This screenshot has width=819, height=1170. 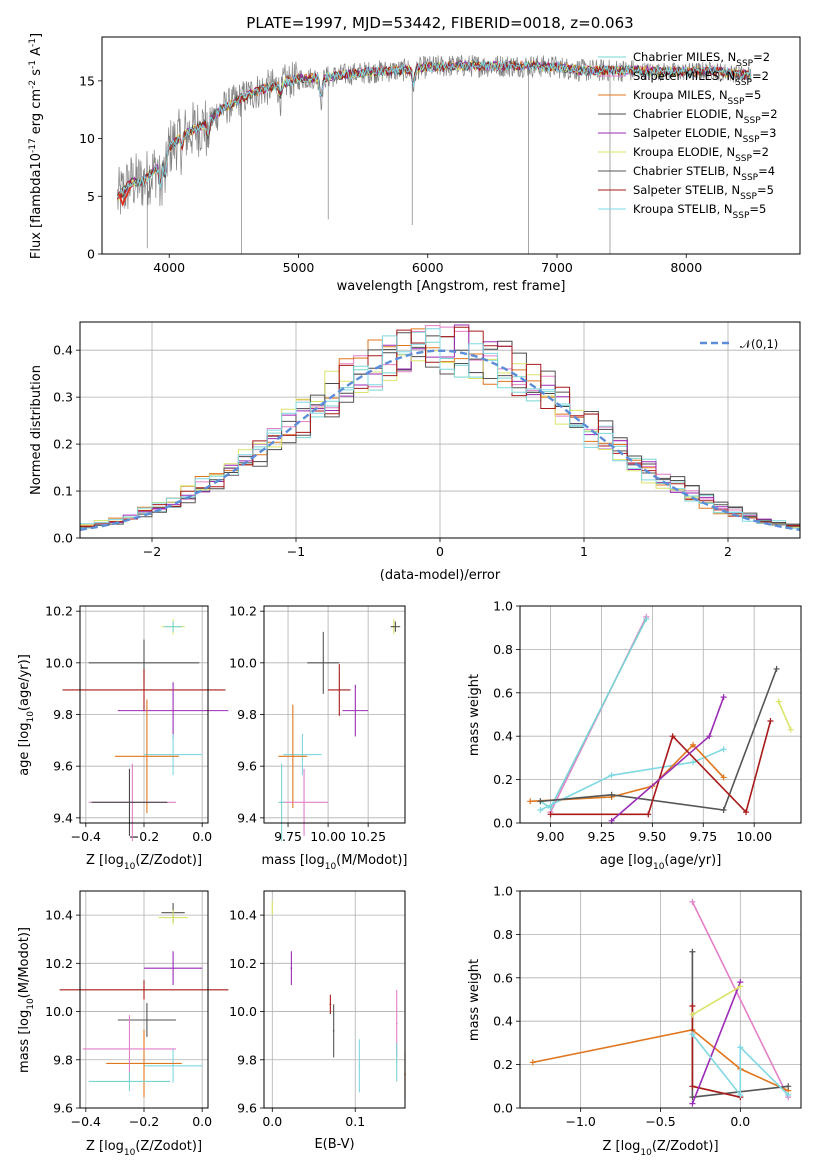 What do you see at coordinates (503, 823) in the screenshot?
I see `age-weight-panel-ytick-label: 0.0` at bounding box center [503, 823].